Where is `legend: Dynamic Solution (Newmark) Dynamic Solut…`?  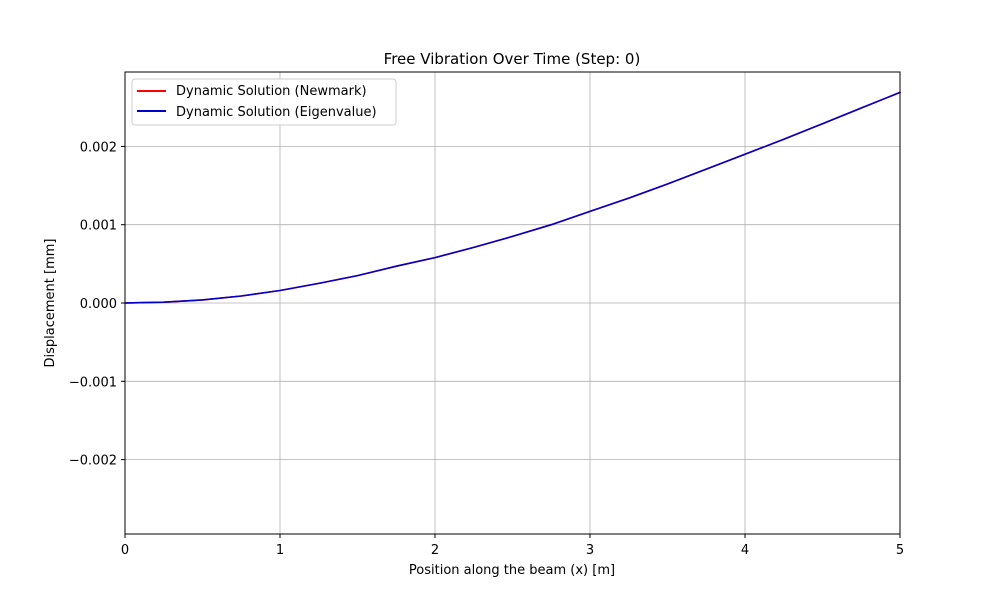 legend: Dynamic Solution (Newmark) Dynamic Solut… is located at coordinates (264, 102).